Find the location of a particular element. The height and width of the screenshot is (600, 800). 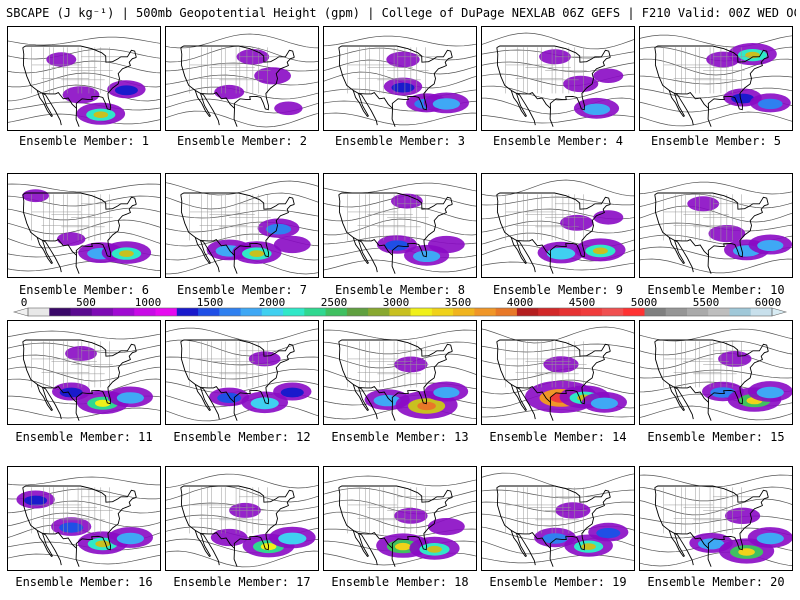

member-label: Ensemble Member: 11 is located at coordinates (84, 437).